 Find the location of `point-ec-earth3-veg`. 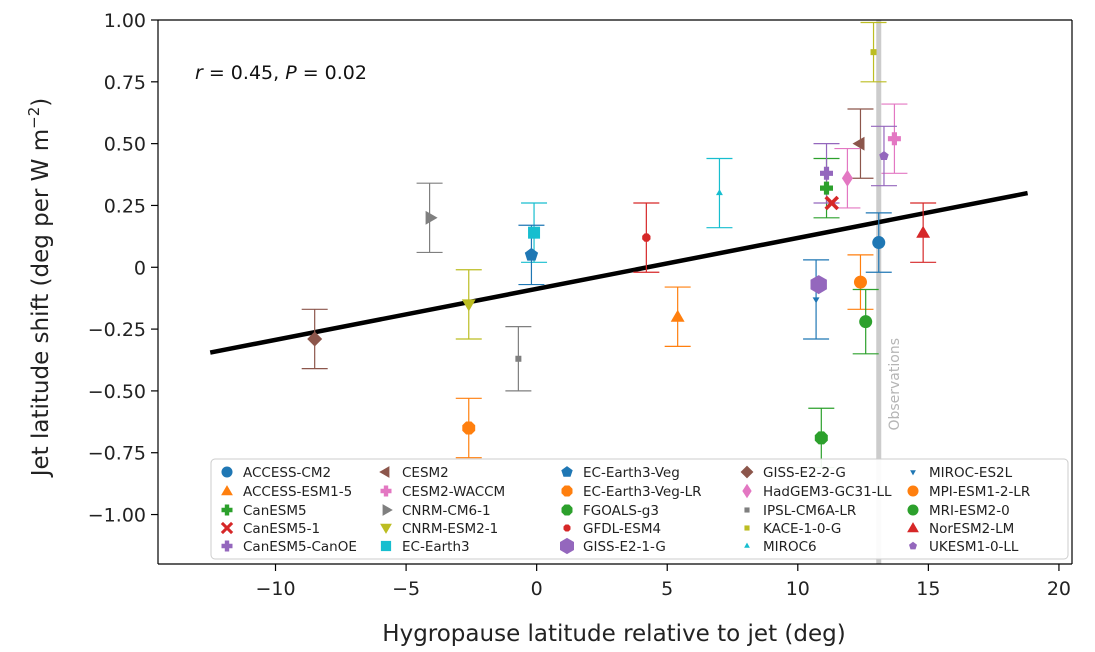

point-ec-earth3-veg is located at coordinates (531, 254).